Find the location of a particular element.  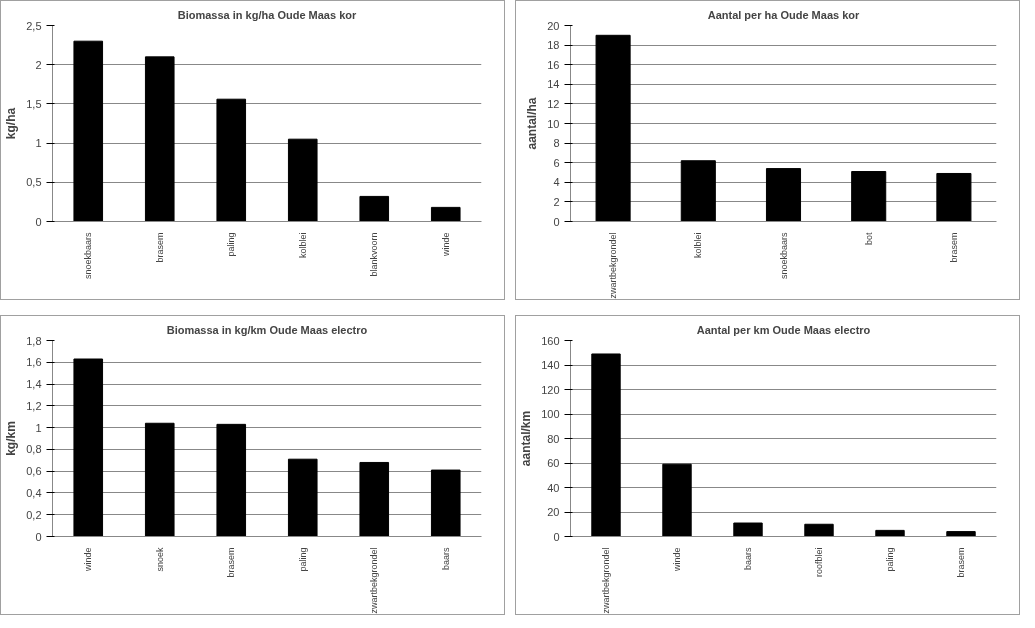

y-tick-label: 0,6 is located at coordinates (34, 471).